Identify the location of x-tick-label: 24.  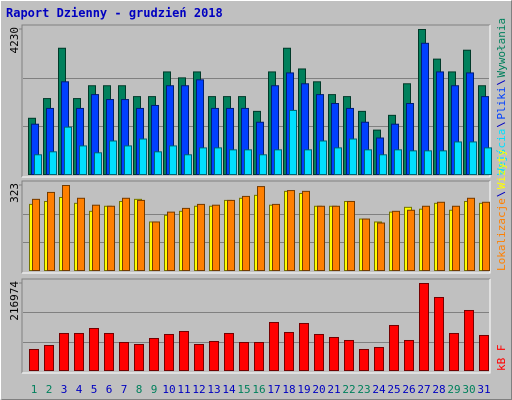
(379, 389).